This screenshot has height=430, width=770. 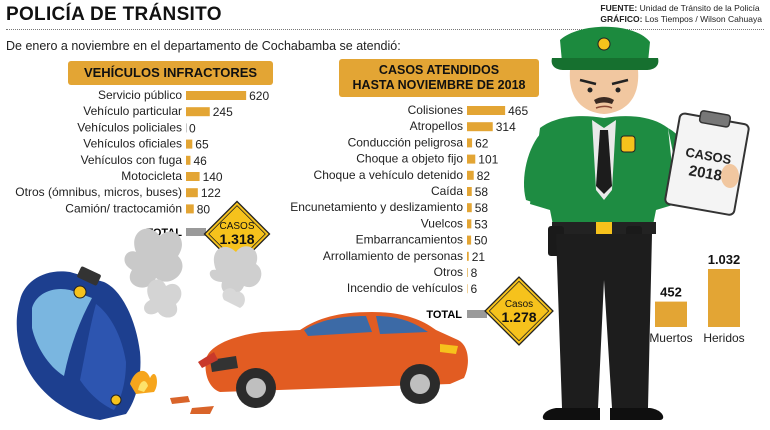 What do you see at coordinates (196, 232) in the screenshot?
I see `total-bar-vehicles` at bounding box center [196, 232].